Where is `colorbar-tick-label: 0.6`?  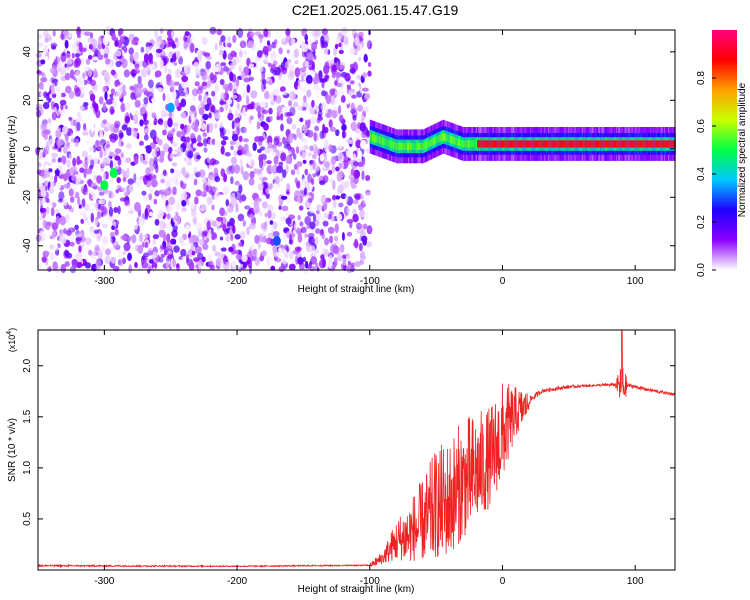
colorbar-tick-label: 0.6 is located at coordinates (701, 126).